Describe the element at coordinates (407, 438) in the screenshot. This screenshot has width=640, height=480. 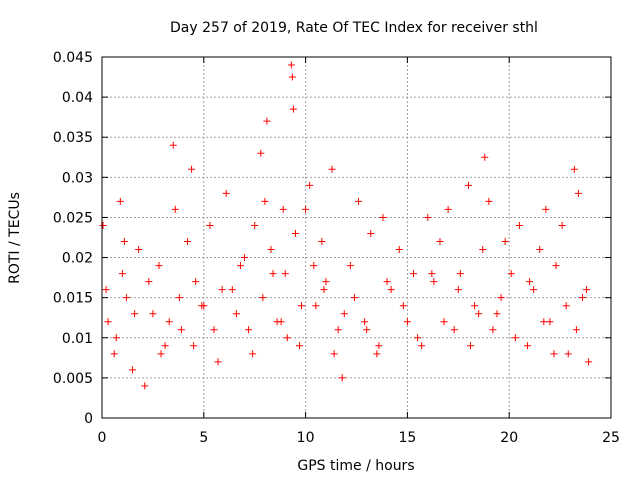
I see `x-tick-label: 15` at that location.